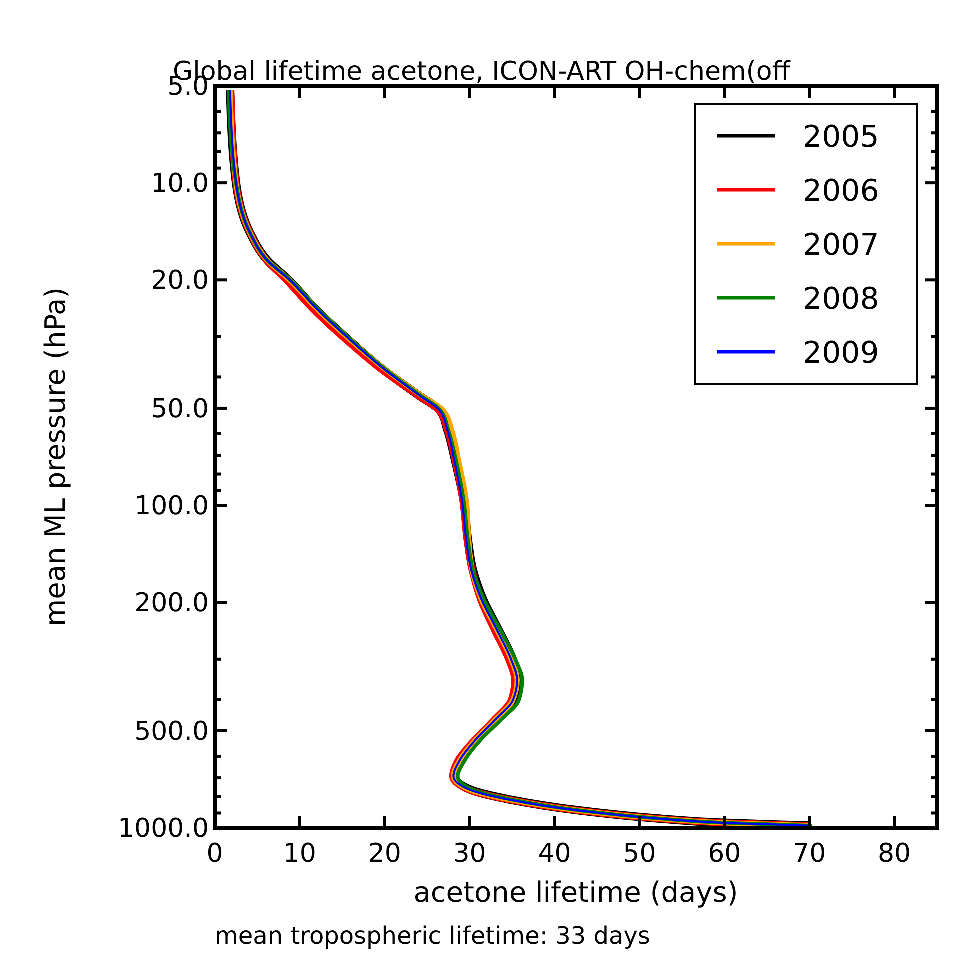 This screenshot has width=967, height=964. I want to click on text: mean tropospheric lifetime: 33 days, so click(432, 936).